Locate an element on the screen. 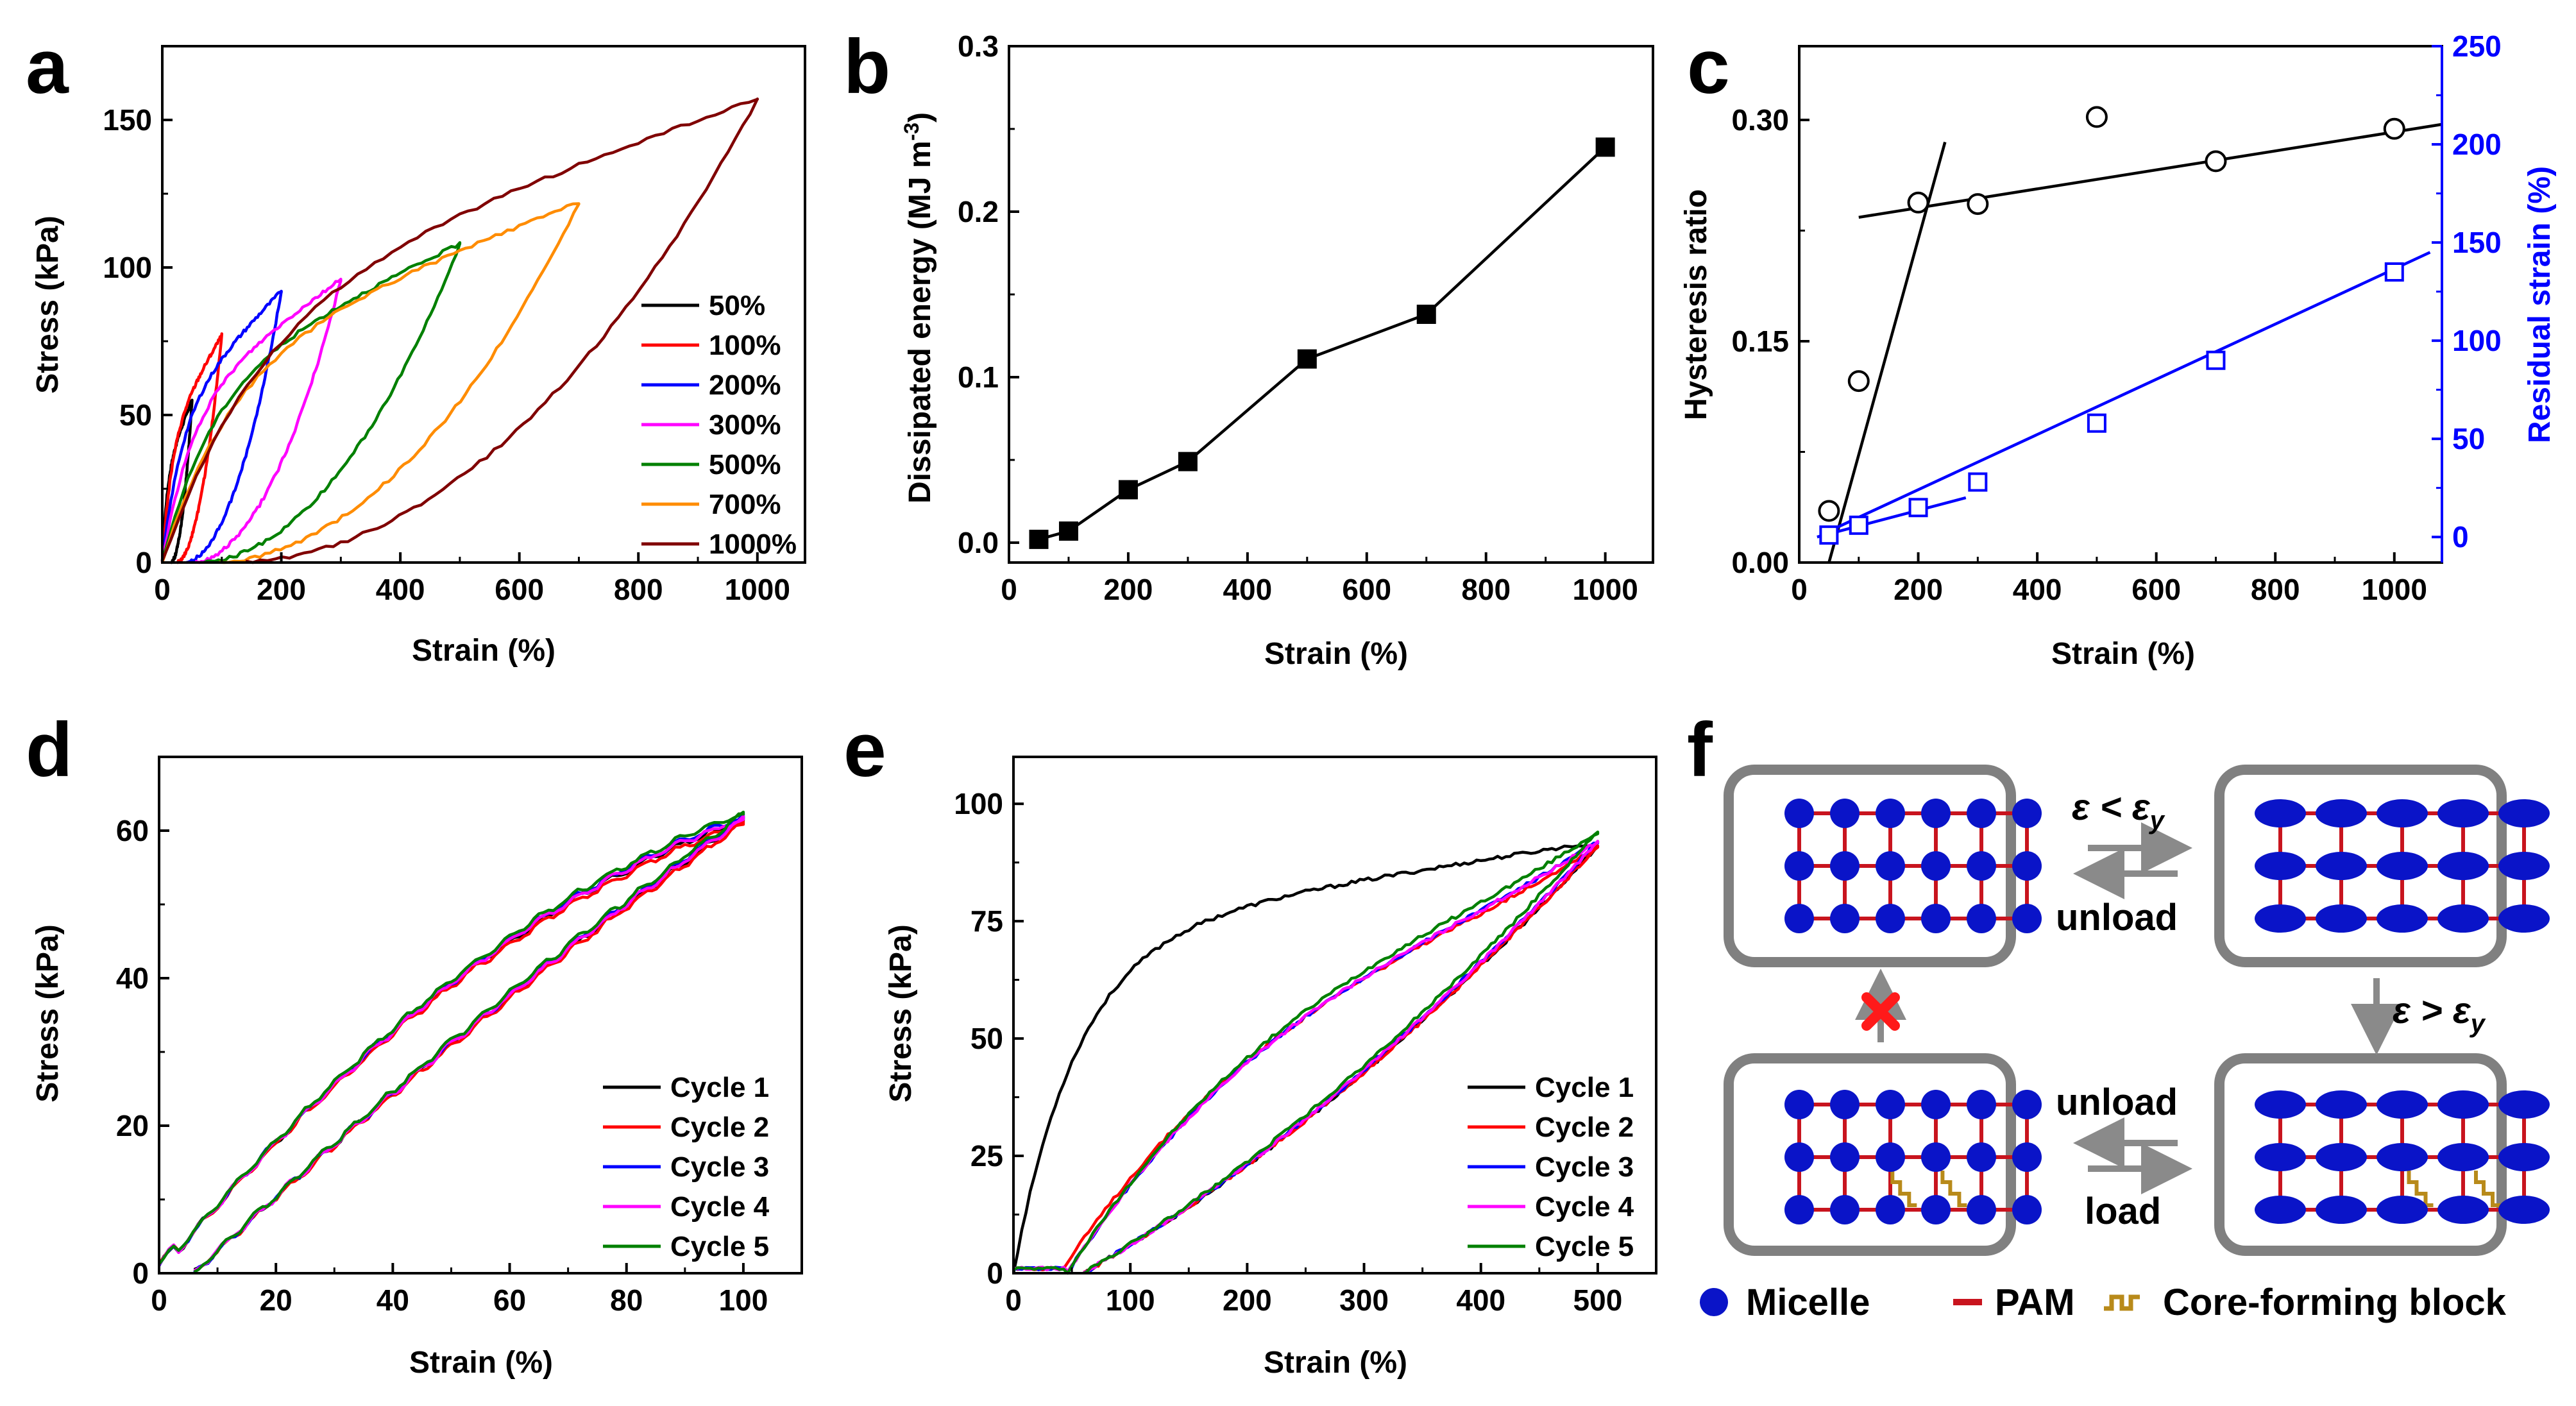 The image size is (2576, 1406). legend-label: 500% is located at coordinates (745, 464).